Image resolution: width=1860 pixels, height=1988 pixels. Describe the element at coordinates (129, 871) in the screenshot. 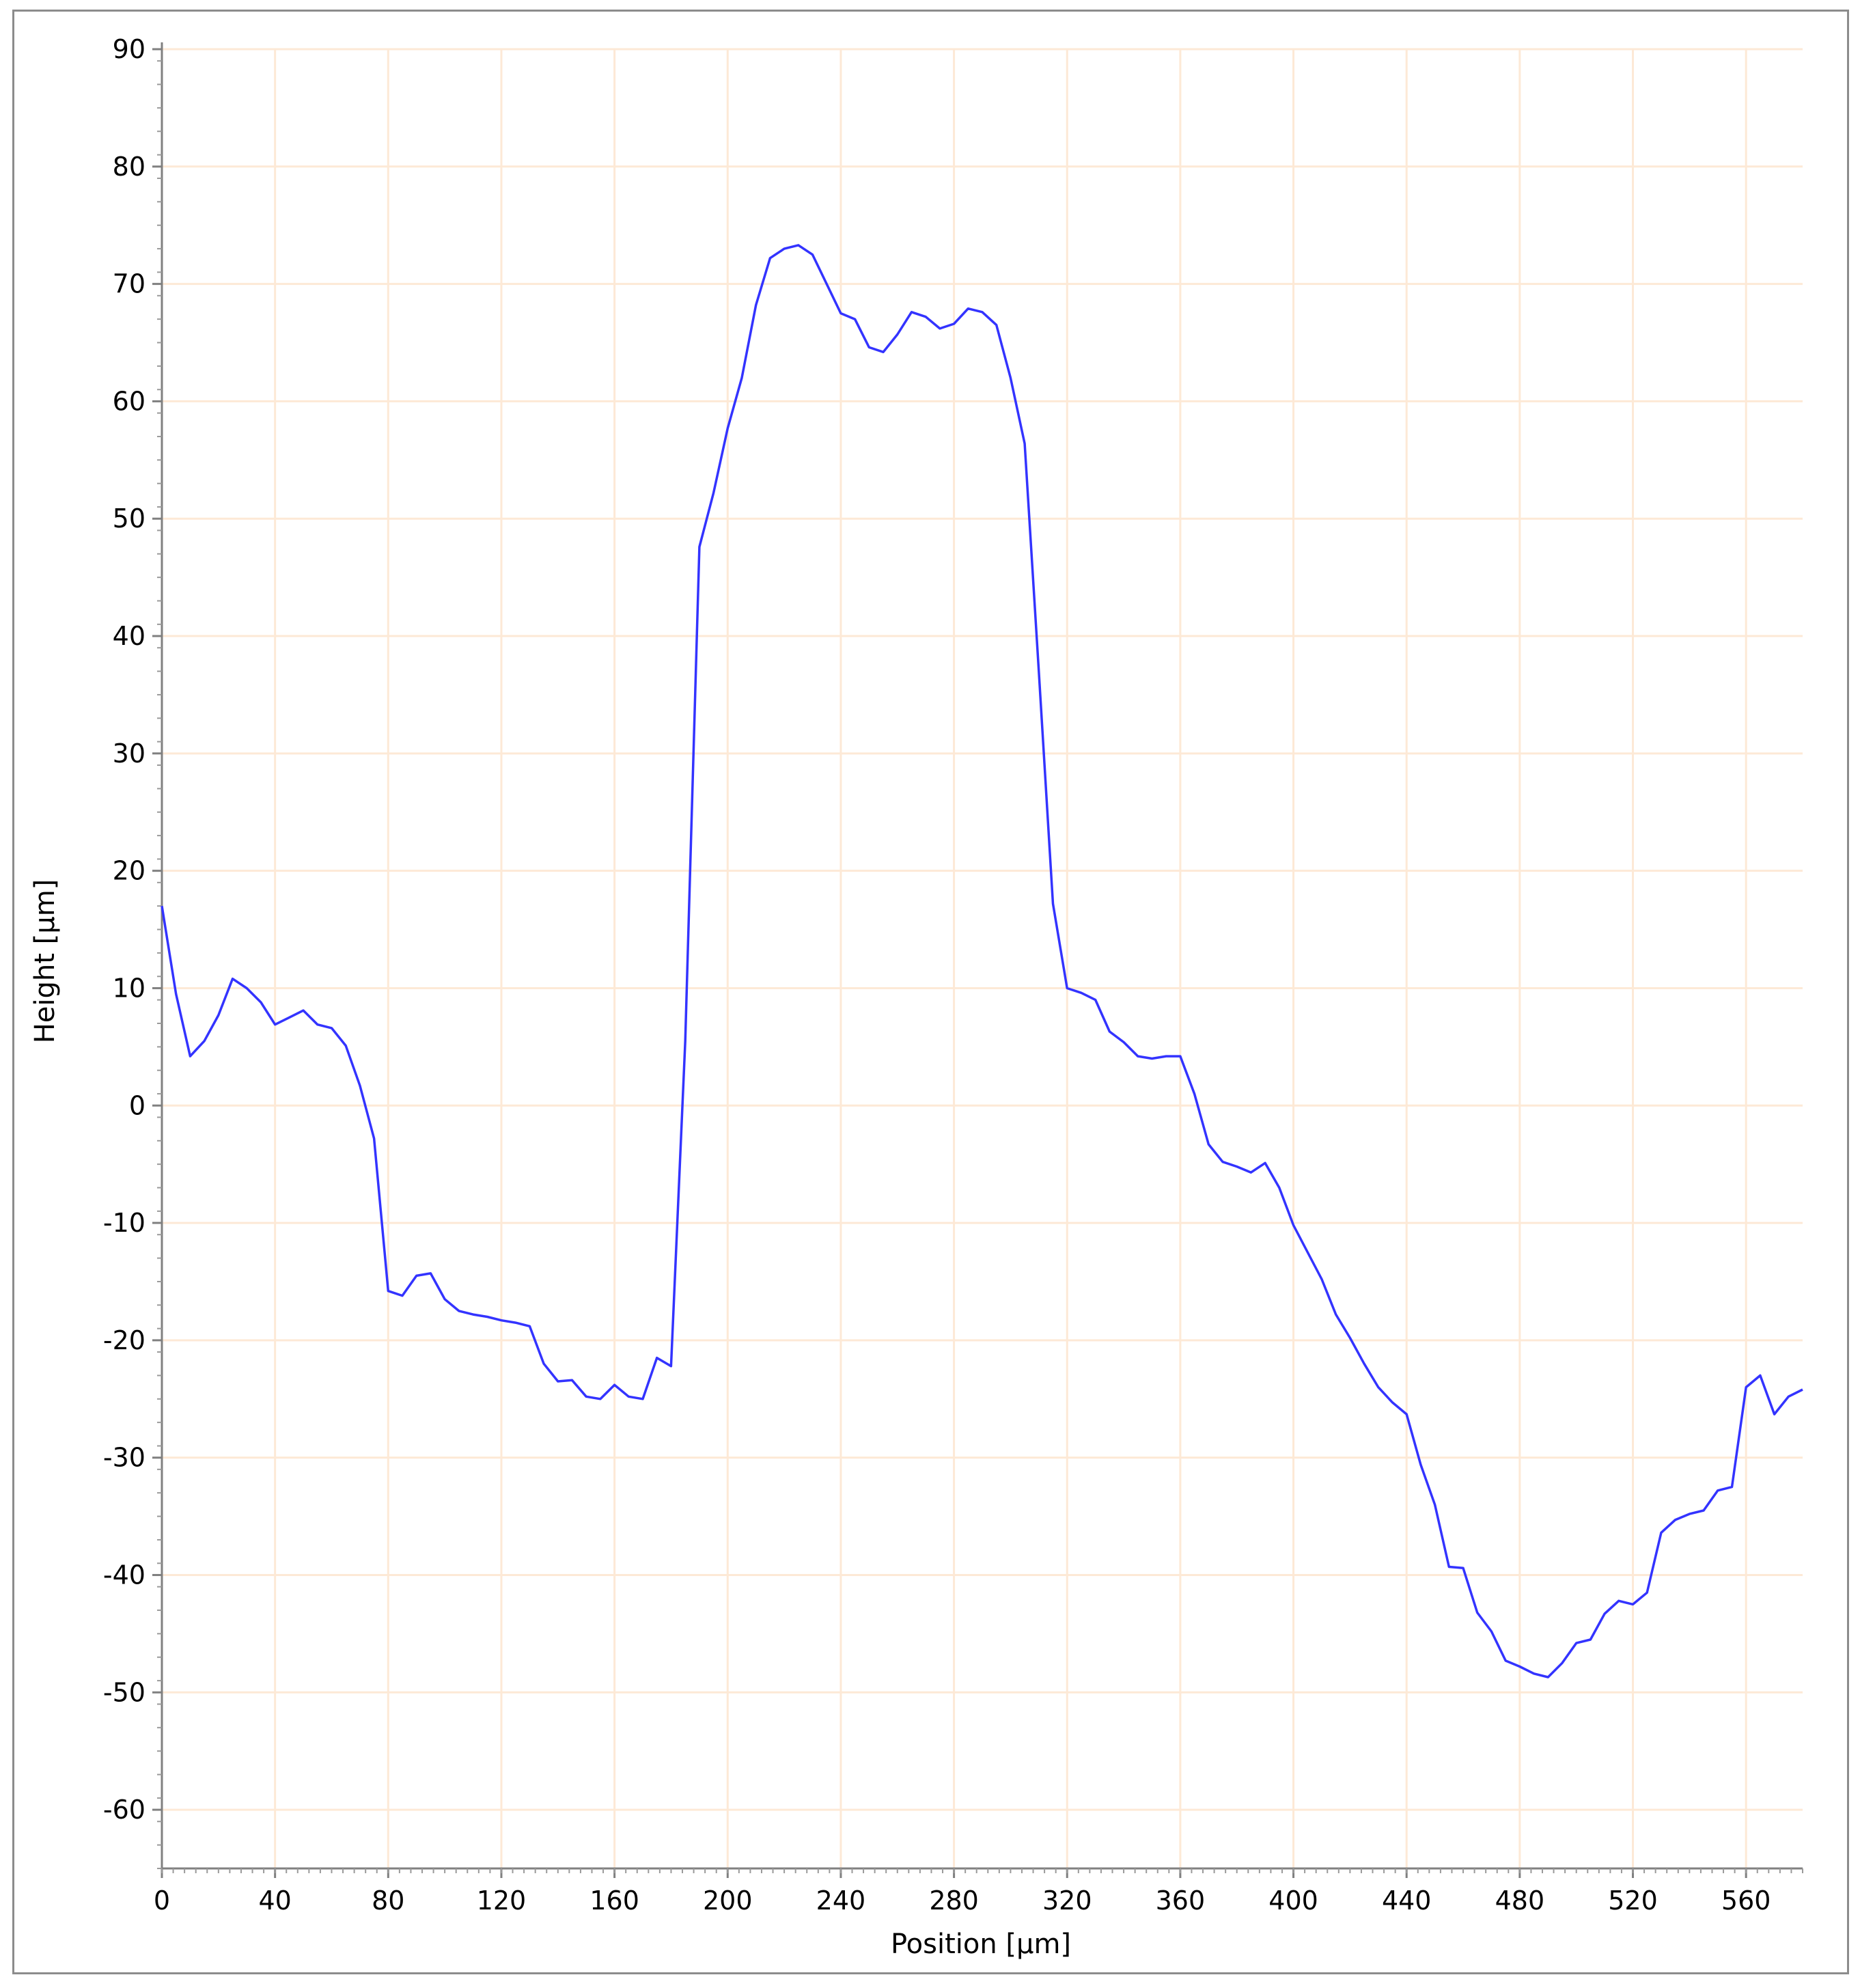

I see `y-tick-label: 20` at that location.